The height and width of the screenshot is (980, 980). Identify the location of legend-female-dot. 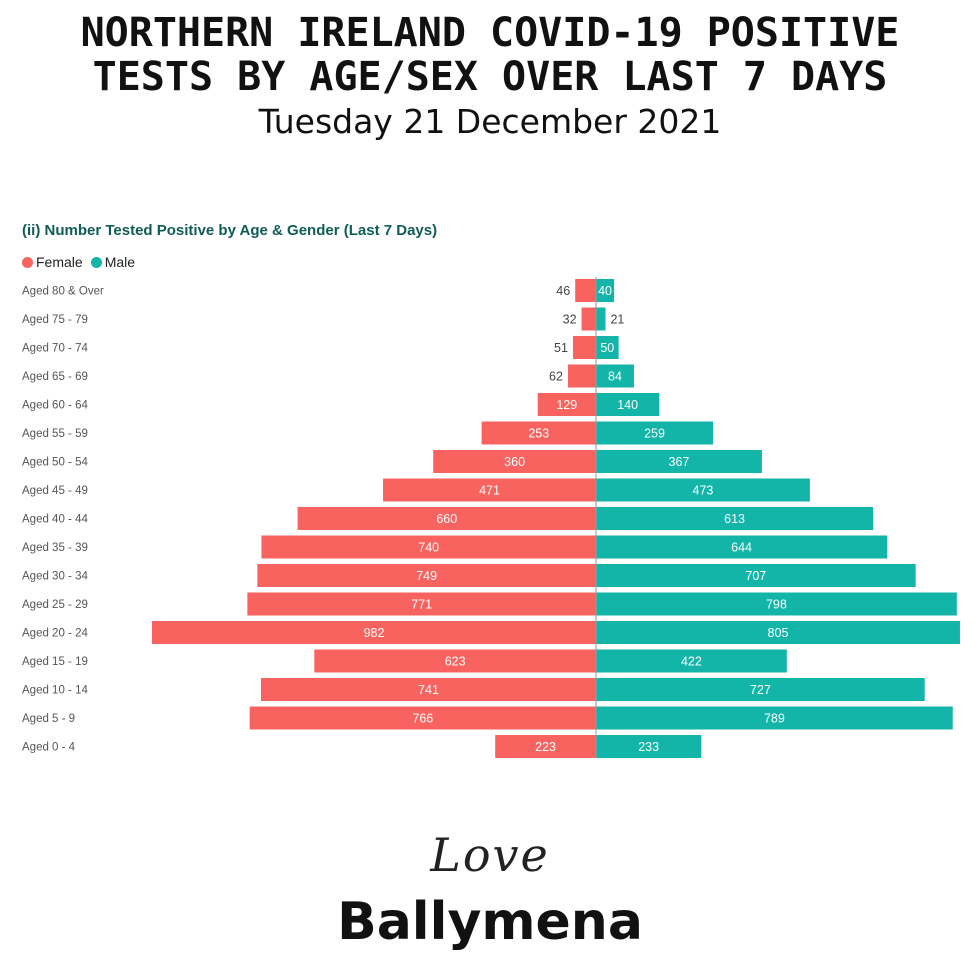
(27, 262).